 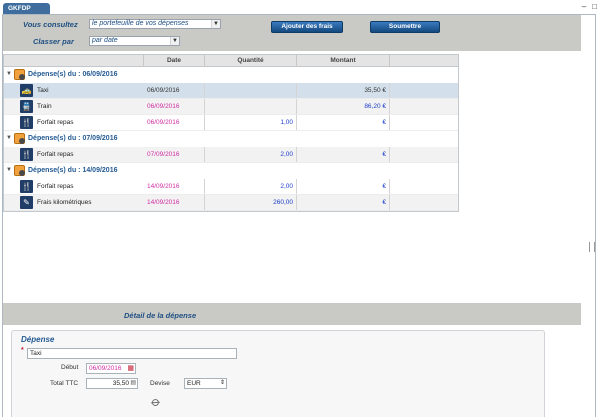 What do you see at coordinates (74, 61) in the screenshot?
I see `column-header-type` at bounding box center [74, 61].